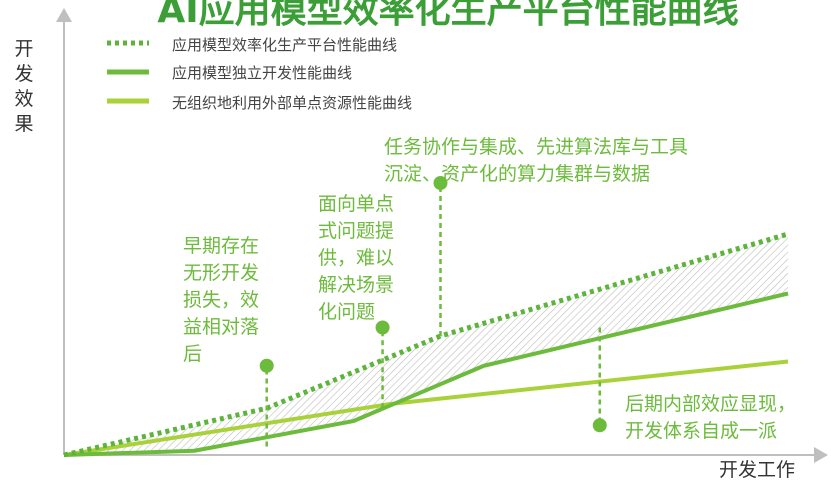  Describe the element at coordinates (221, 300) in the screenshot. I see `annotation-1-line-3: 损失，效` at that location.